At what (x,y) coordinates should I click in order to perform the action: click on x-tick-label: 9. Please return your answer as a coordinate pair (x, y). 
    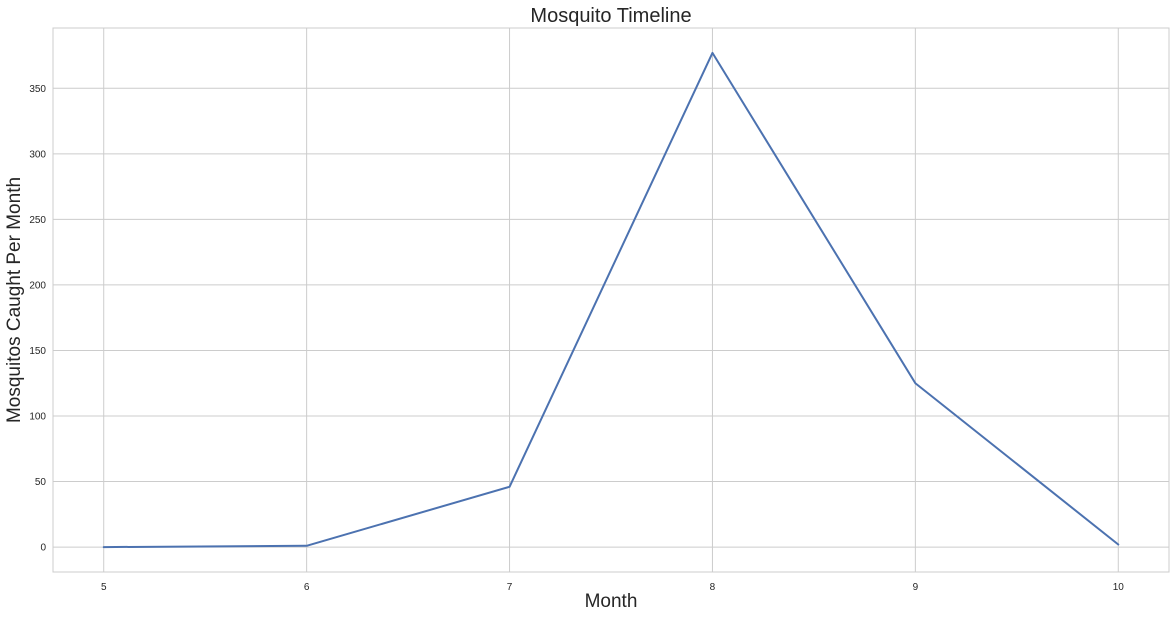
    Looking at the image, I should click on (916, 587).